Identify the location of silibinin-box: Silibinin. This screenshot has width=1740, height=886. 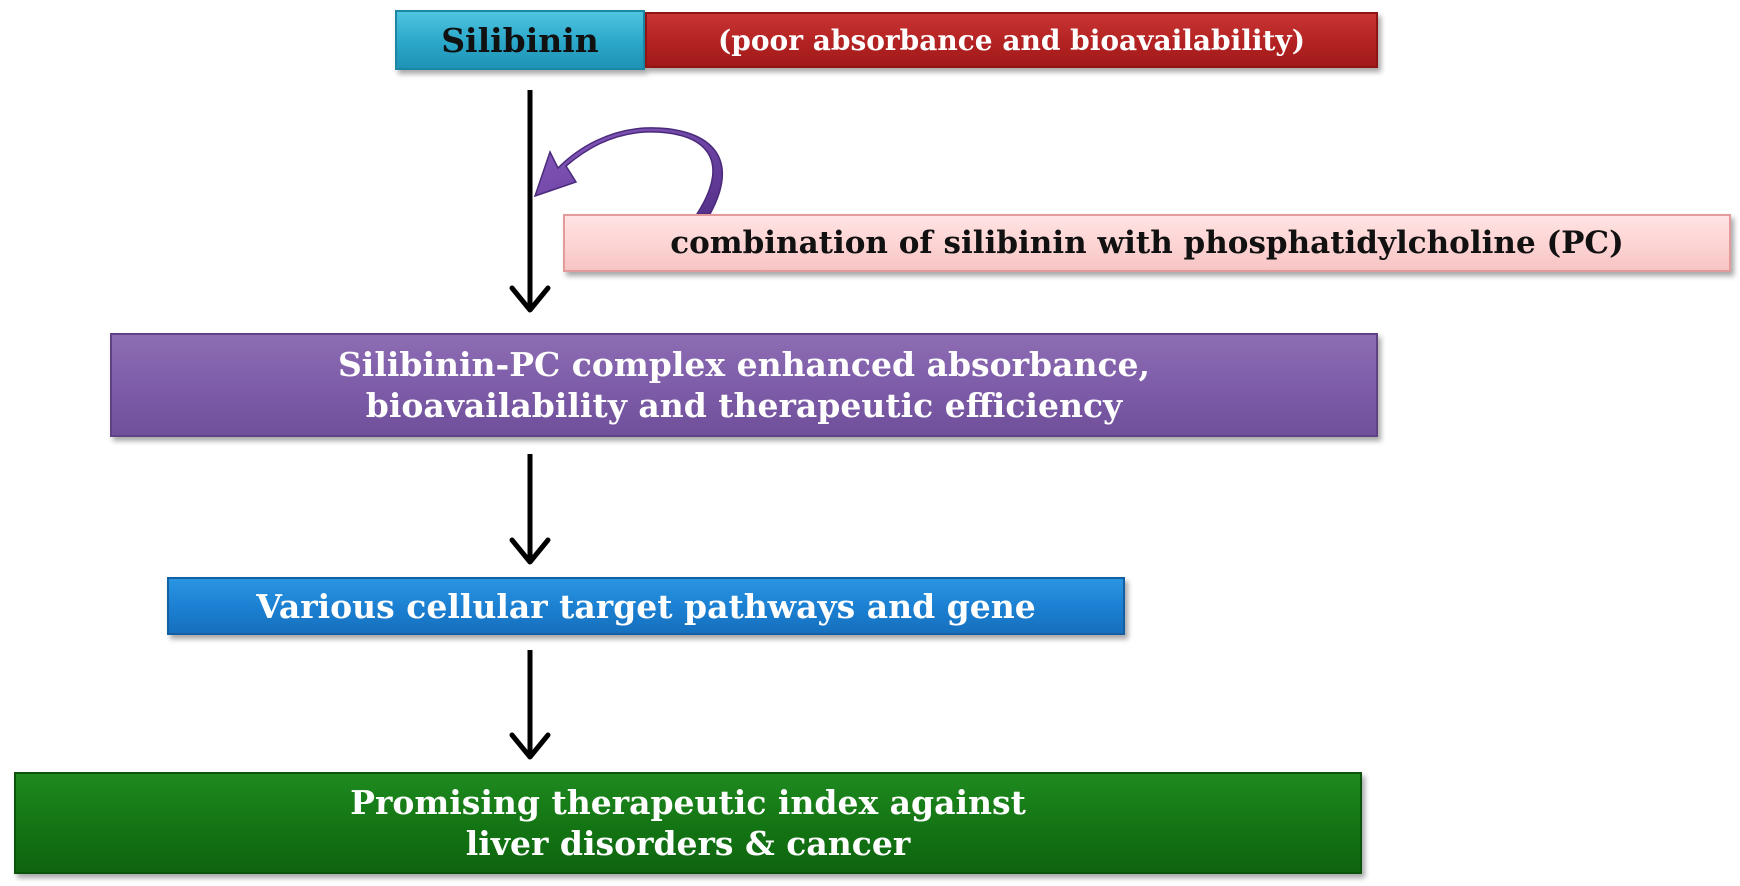
(520, 40).